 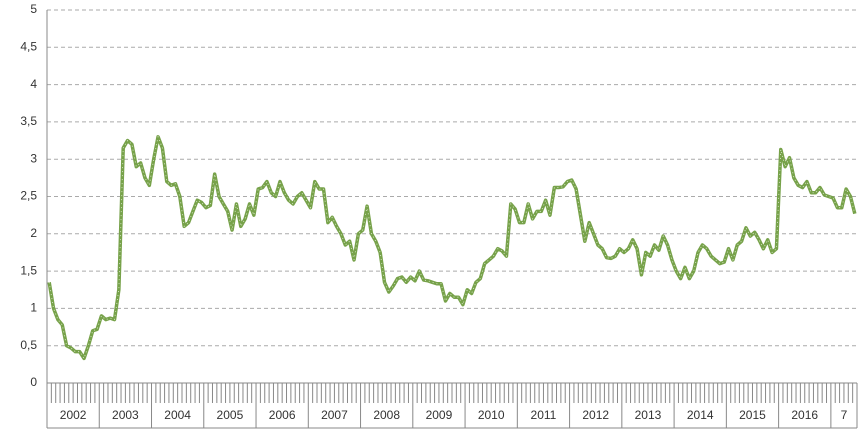 I want to click on y-tick-label: 1, so click(x=33, y=308).